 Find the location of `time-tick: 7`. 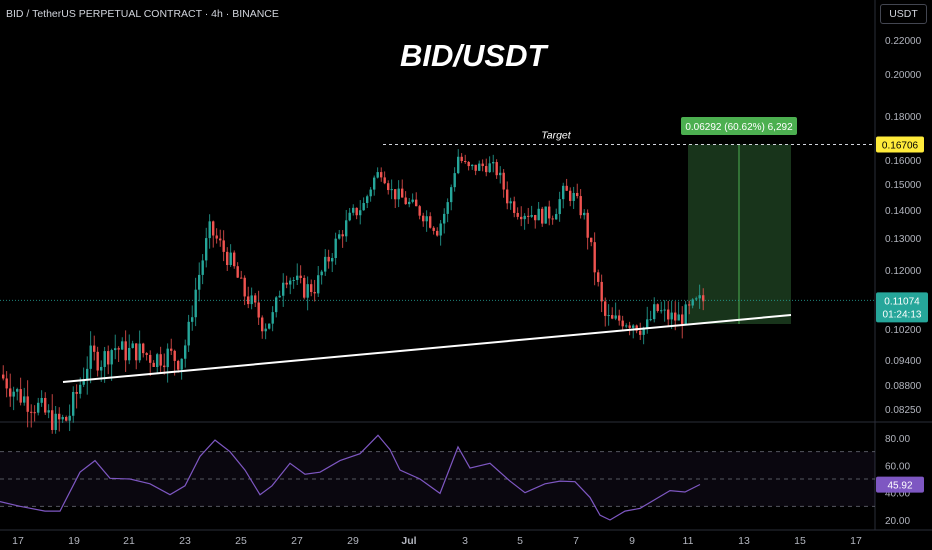

time-tick: 7 is located at coordinates (576, 541).